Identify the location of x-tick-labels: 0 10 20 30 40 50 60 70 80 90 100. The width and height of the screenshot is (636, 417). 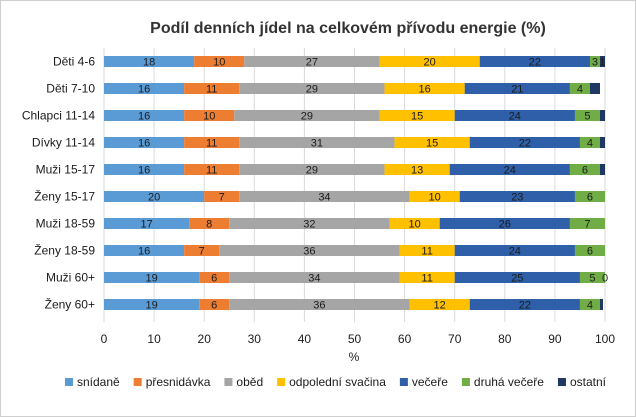
(358, 339).